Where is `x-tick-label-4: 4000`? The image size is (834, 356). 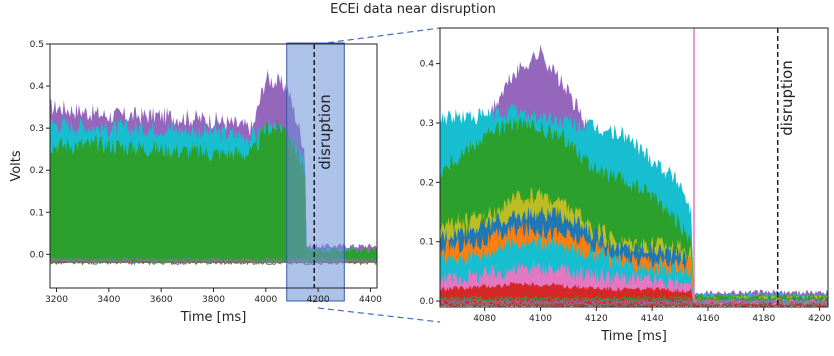
x-tick-label-4: 4000 is located at coordinates (265, 300).